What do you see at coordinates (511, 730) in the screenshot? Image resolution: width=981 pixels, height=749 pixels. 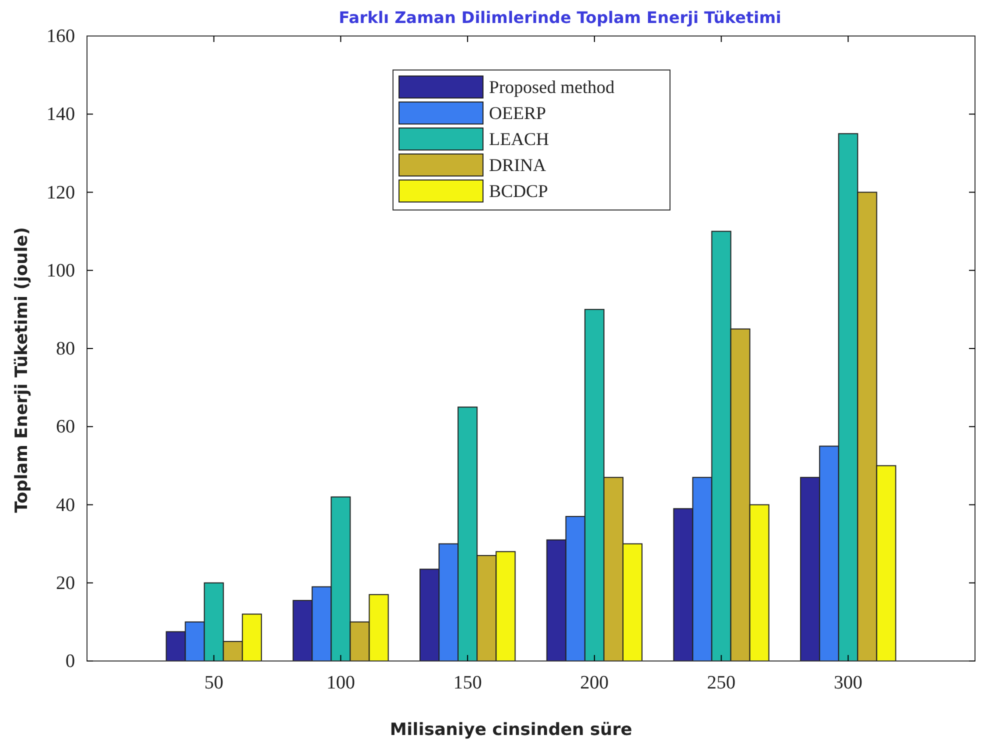 I see `x-axis-title: Milisaniye cinsinden süre` at bounding box center [511, 730].